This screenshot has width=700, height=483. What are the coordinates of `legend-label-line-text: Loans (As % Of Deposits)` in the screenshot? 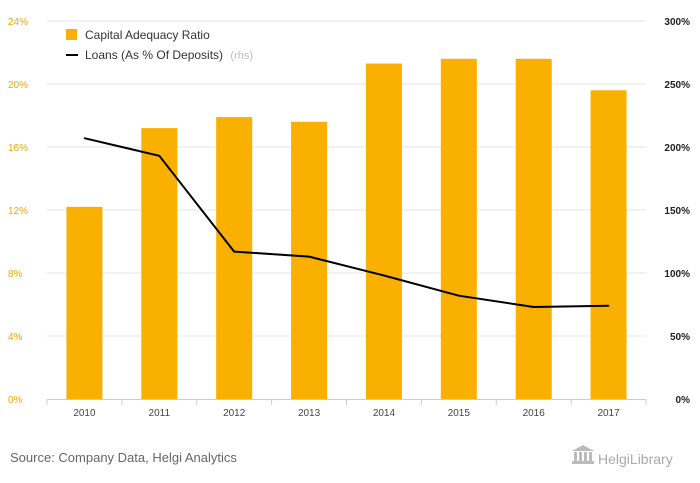 It's located at (154, 55).